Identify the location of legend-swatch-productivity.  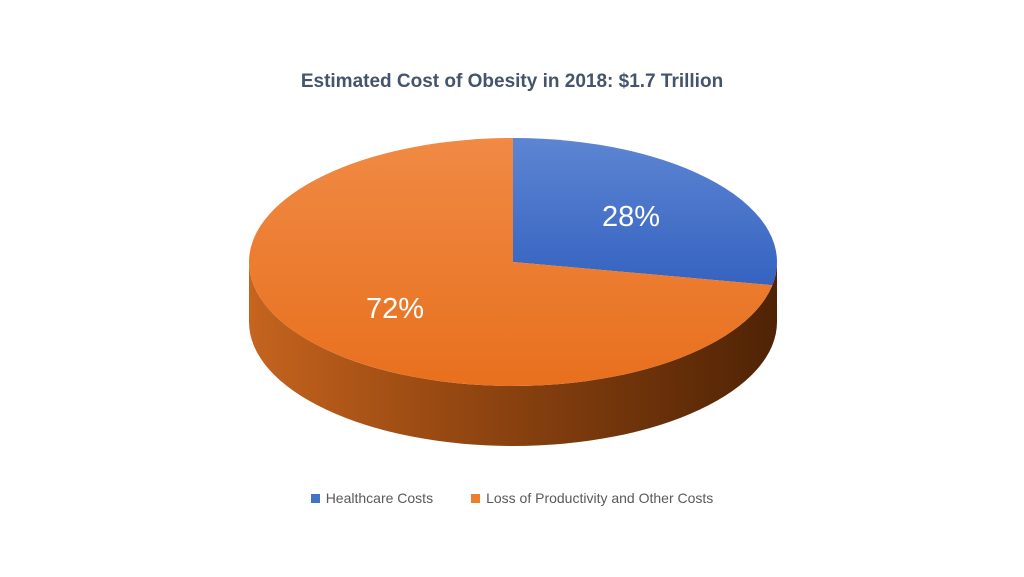
(476, 498).